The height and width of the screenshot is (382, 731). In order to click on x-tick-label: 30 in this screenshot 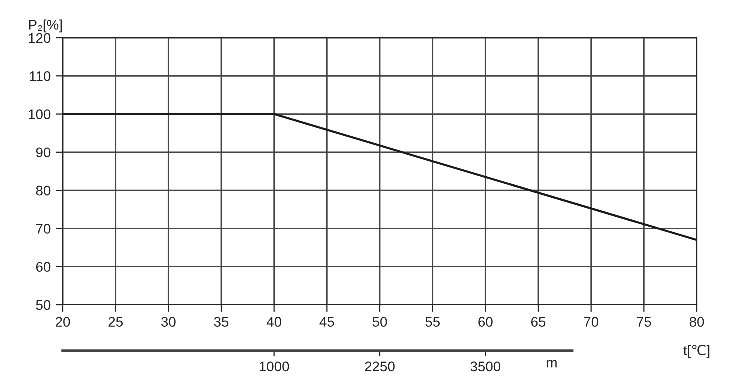, I will do `click(168, 322)`.